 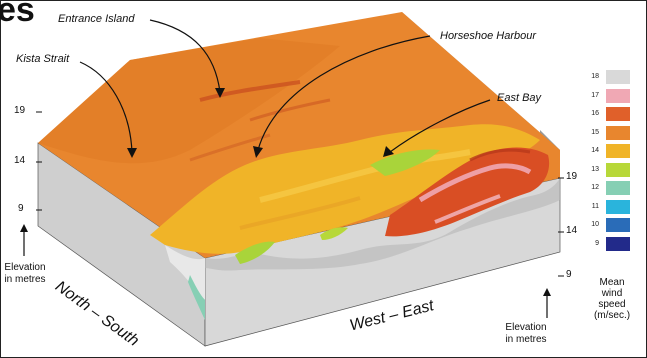 I want to click on legend-title: Mean wind speed (m/sec.), so click(x=612, y=299).